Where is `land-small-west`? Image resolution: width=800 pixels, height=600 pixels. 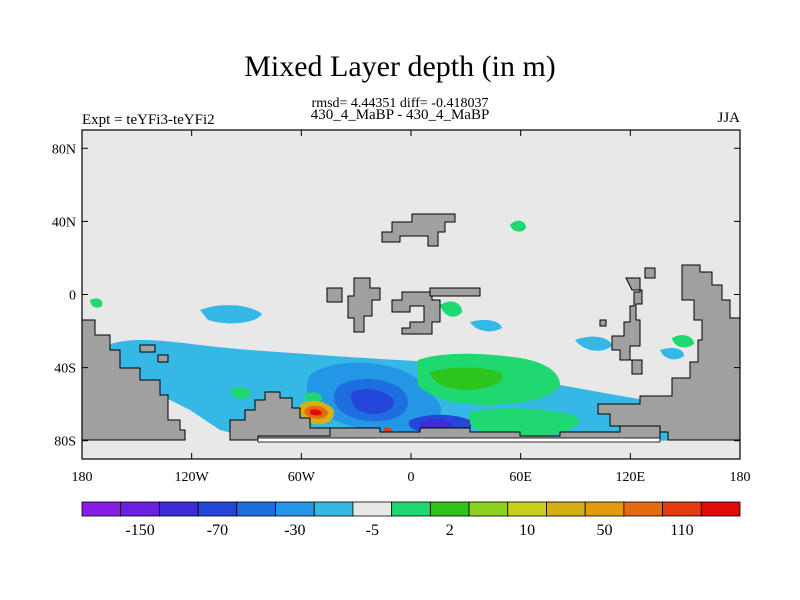
land-small-west is located at coordinates (147, 348).